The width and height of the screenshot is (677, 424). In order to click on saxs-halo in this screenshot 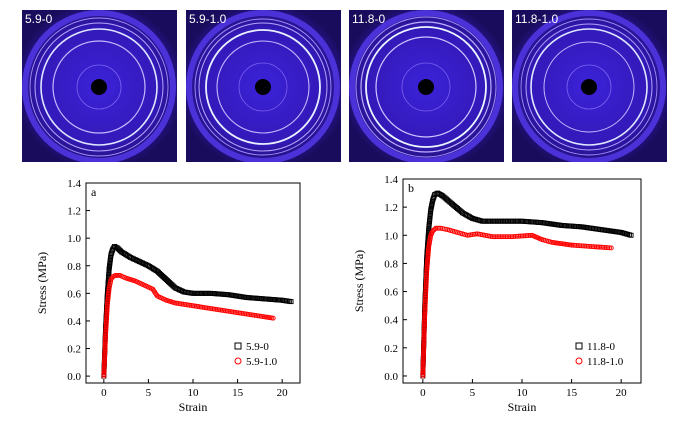, I will do `click(426, 86)`.